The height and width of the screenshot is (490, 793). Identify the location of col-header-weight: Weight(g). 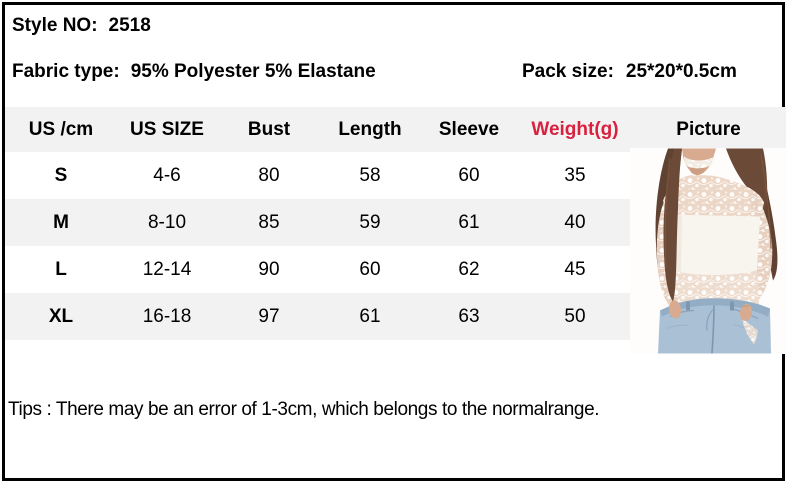
(575, 129).